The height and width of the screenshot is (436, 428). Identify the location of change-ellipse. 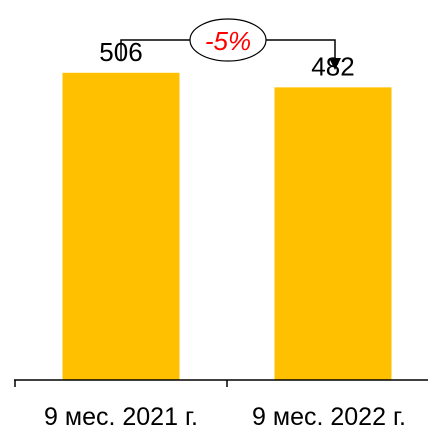
(228, 40).